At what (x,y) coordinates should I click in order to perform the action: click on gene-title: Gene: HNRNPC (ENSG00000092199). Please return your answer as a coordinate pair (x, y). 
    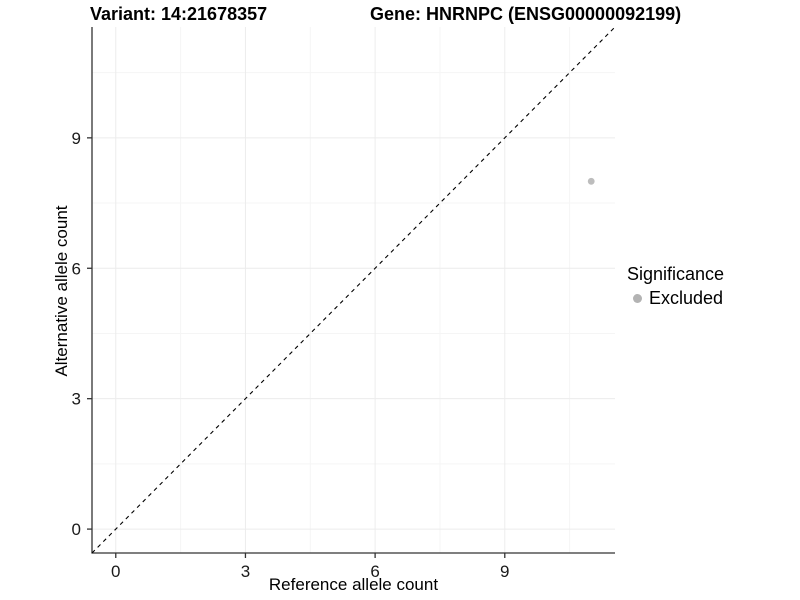
    Looking at the image, I should click on (526, 14).